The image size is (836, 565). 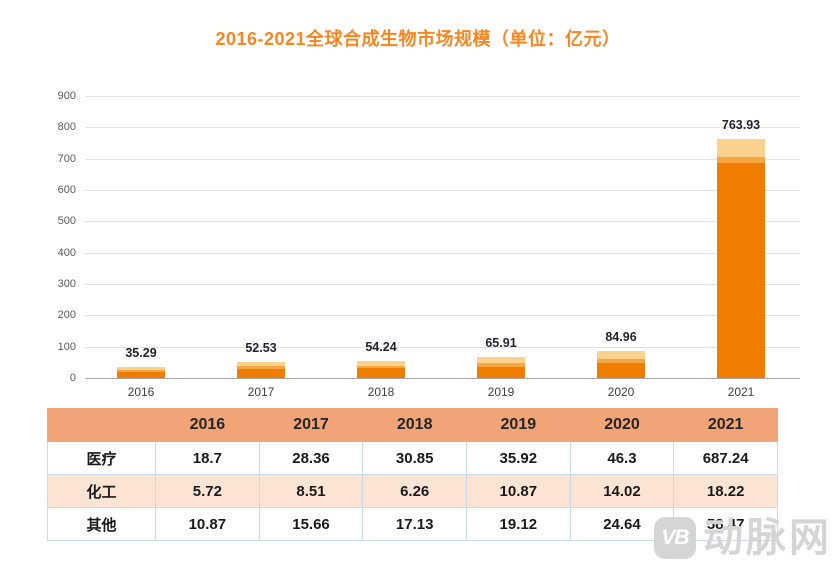 What do you see at coordinates (141, 352) in the screenshot?
I see `bar-total-label: 35.29` at bounding box center [141, 352].